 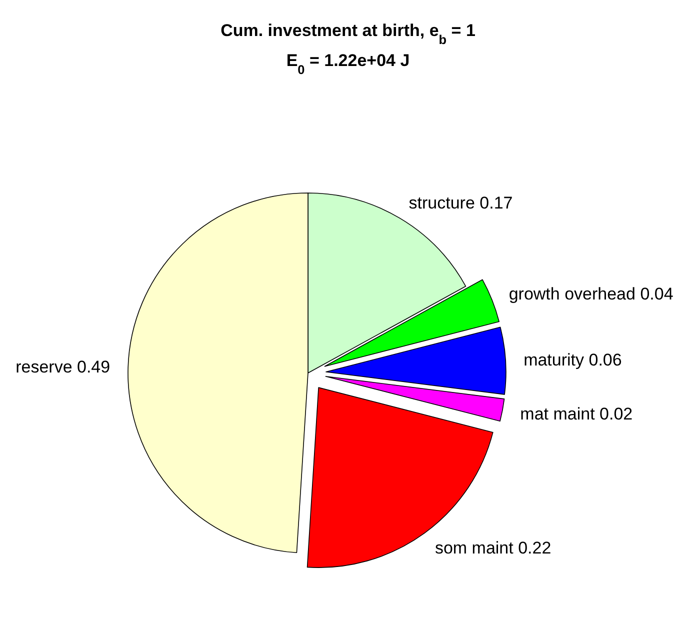 What do you see at coordinates (474, 548) in the screenshot?
I see `slice-label: som maint` at bounding box center [474, 548].